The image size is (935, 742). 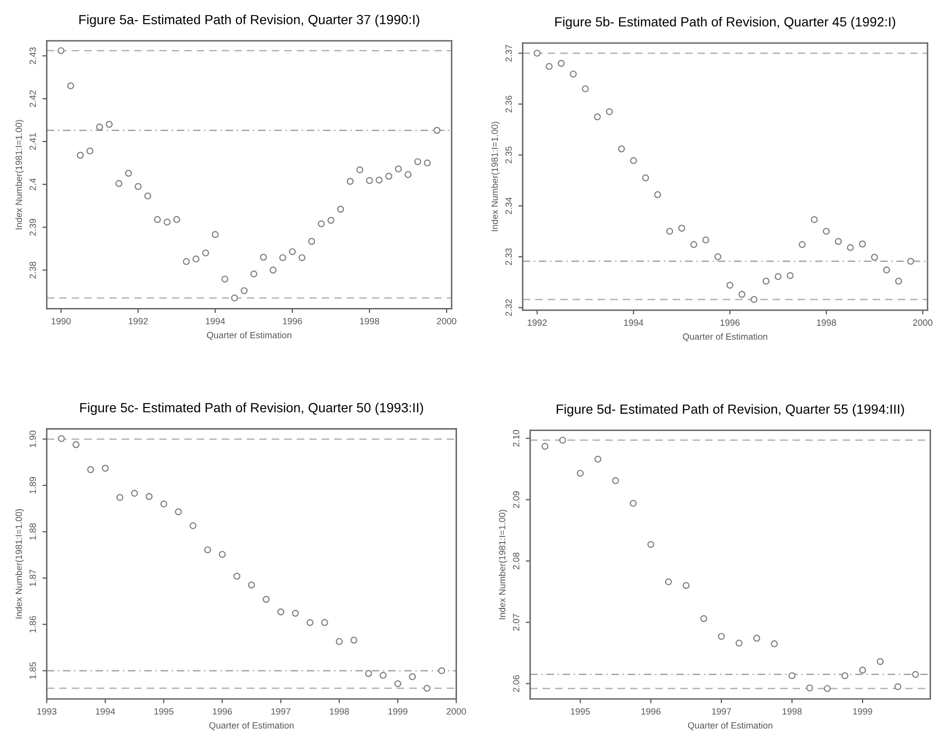 I want to click on y-tick-label: 2.34, so click(x=508, y=205).